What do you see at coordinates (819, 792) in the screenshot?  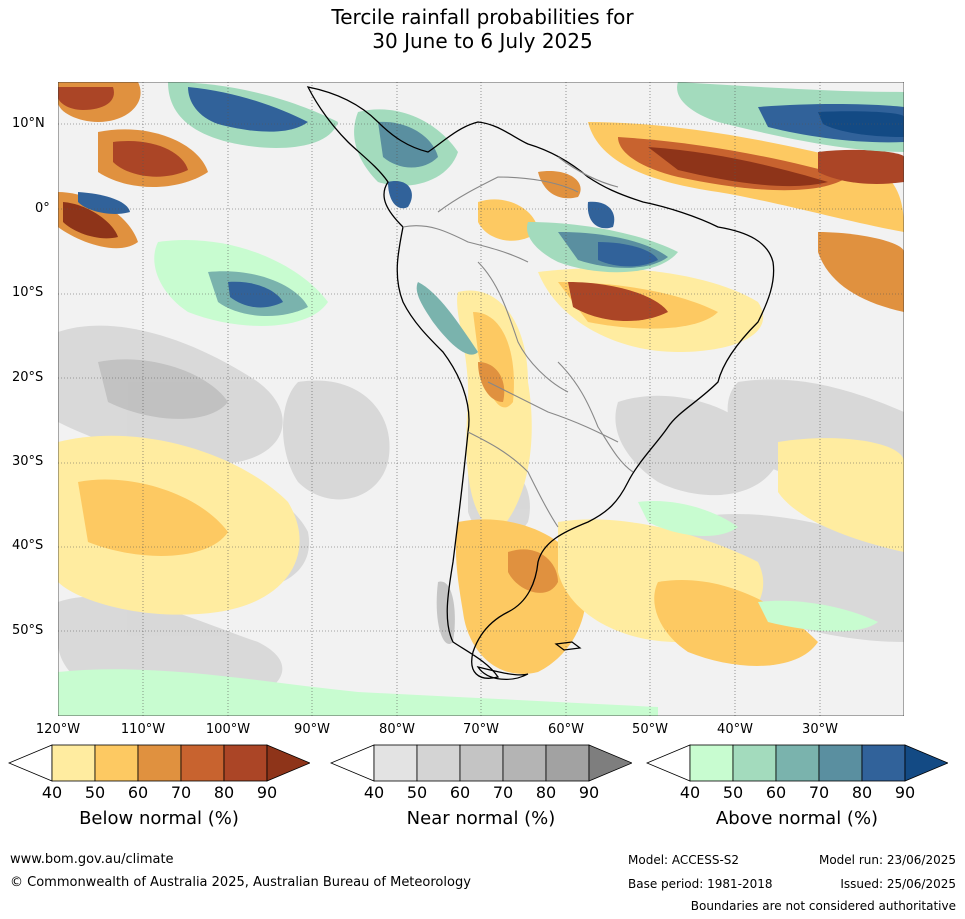 I see `above-tick-label: 70` at bounding box center [819, 792].